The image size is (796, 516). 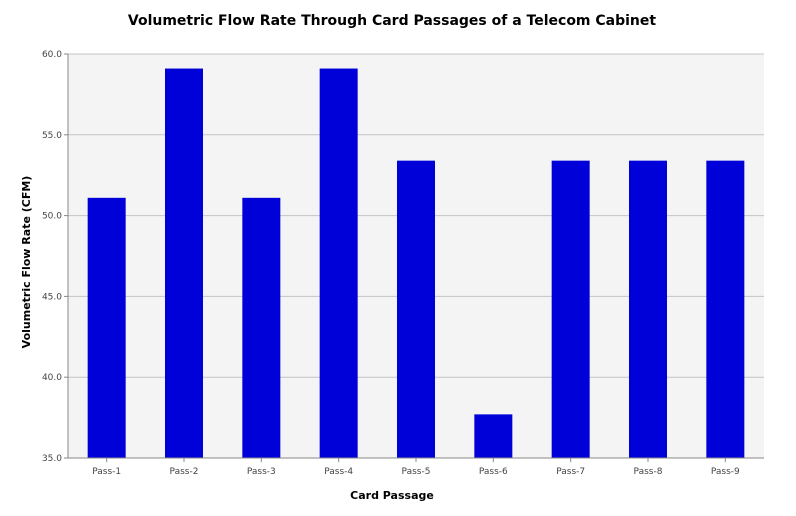 What do you see at coordinates (261, 472) in the screenshot?
I see `x-tick-label: Pass-3` at bounding box center [261, 472].